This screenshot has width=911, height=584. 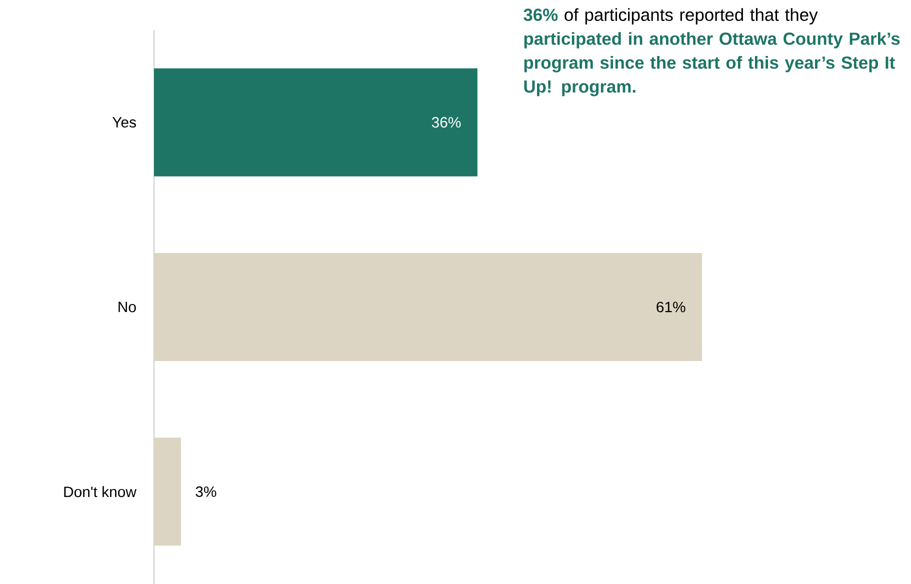 What do you see at coordinates (124, 122) in the screenshot?
I see `y-tick-label: Yes` at bounding box center [124, 122].